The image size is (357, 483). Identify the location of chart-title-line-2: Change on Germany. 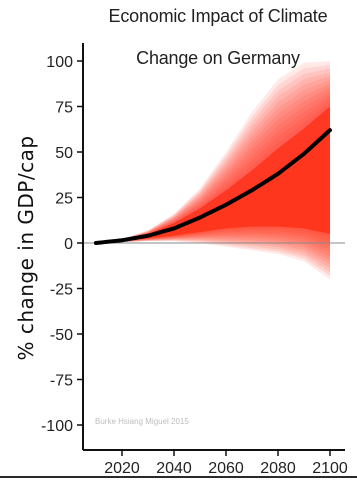
(218, 58).